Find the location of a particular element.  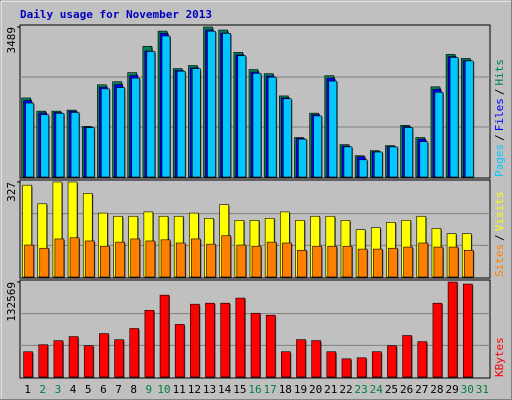

x-tick-label: 22 is located at coordinates (345, 389).